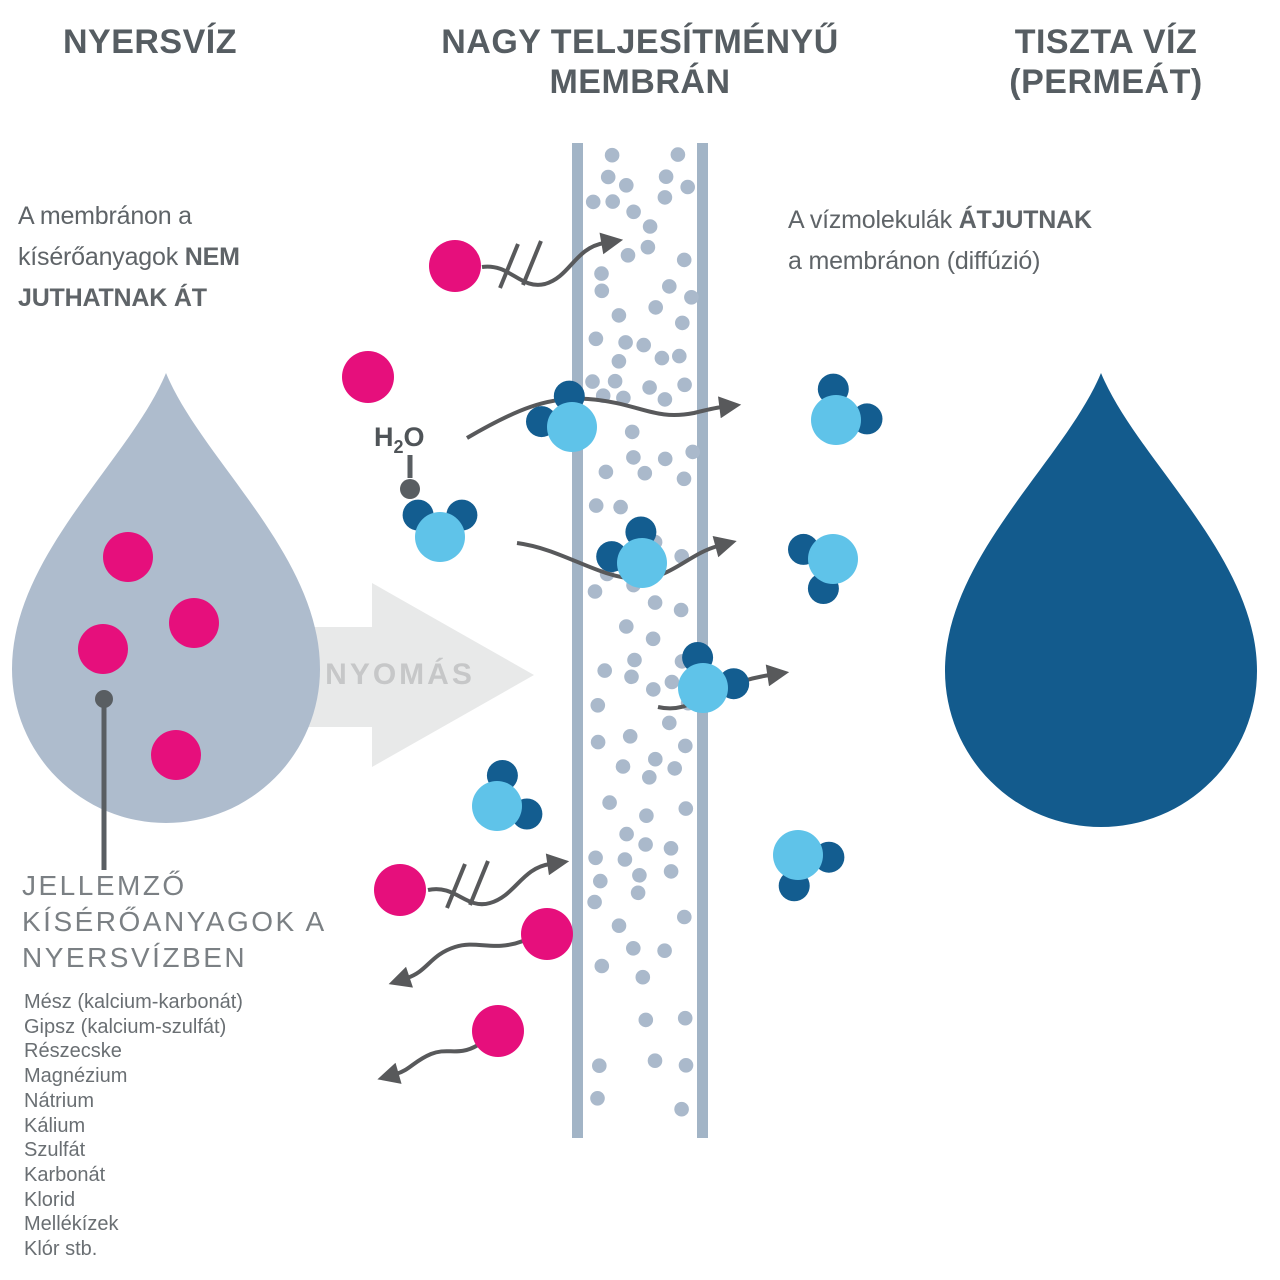  I want to click on raw-water-note-line: kísérőanyagok NEM, so click(129, 257).